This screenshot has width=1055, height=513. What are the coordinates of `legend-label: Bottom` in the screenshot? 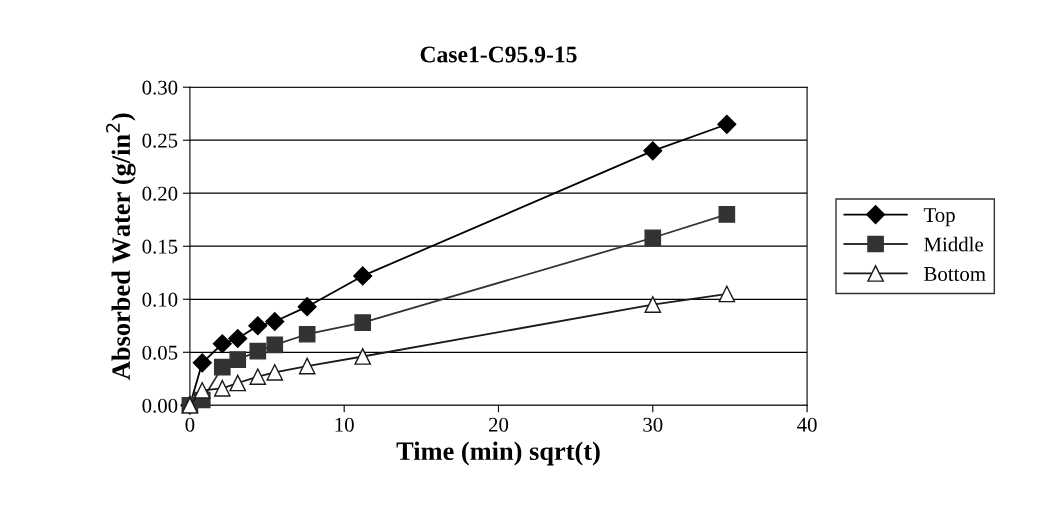 It's located at (955, 274).